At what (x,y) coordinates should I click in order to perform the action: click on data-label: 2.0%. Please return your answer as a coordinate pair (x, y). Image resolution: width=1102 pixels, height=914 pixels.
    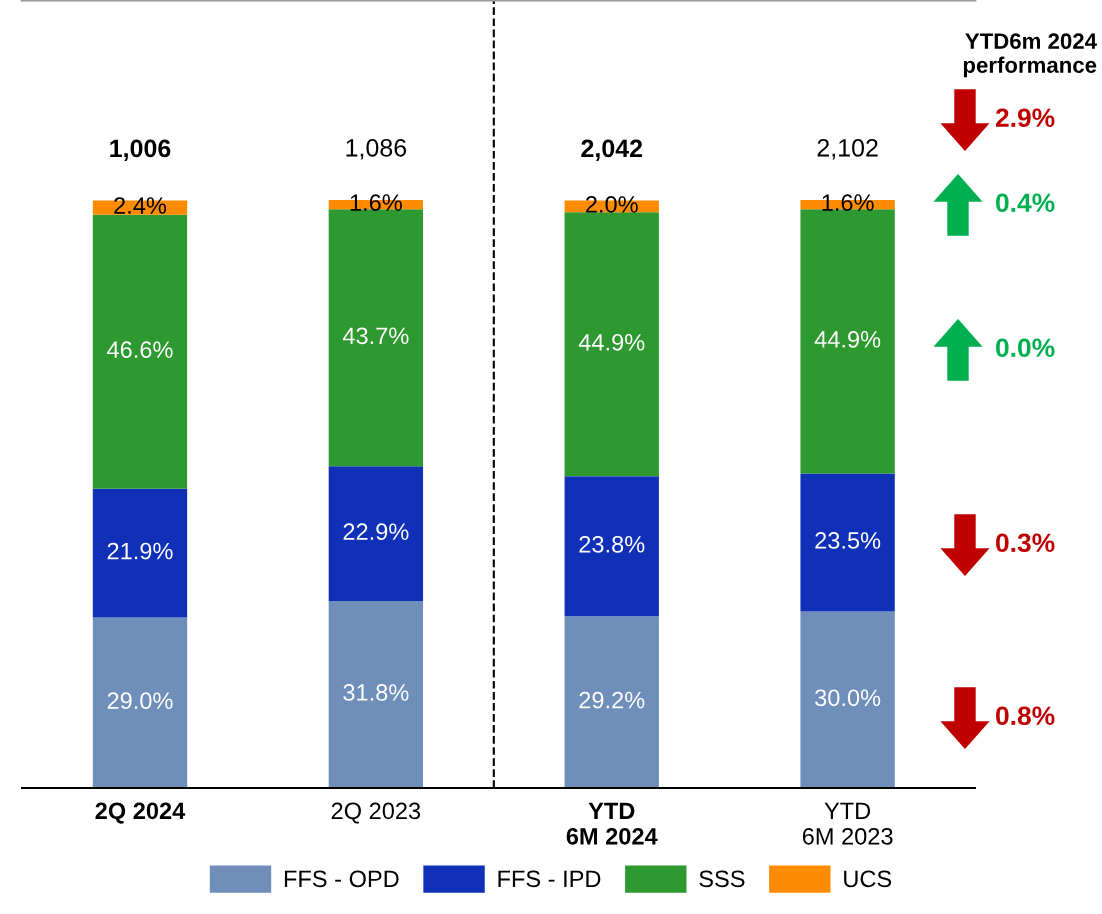
    Looking at the image, I should click on (612, 204).